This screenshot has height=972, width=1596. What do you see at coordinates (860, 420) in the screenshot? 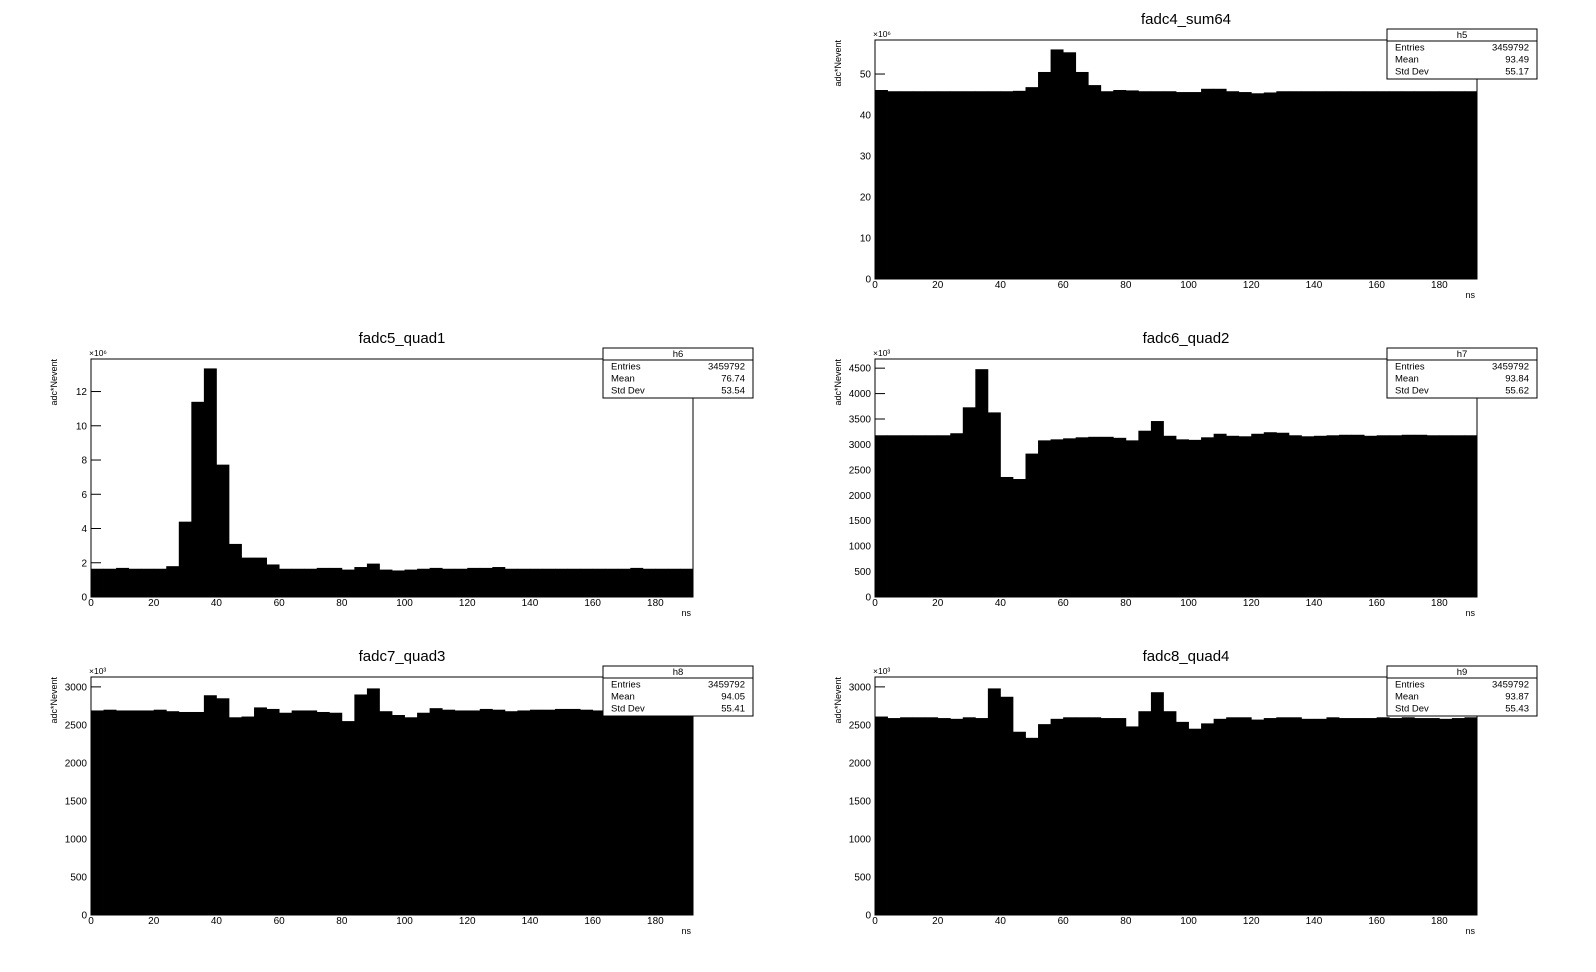
I see `y-tick-label: 3500` at bounding box center [860, 420].